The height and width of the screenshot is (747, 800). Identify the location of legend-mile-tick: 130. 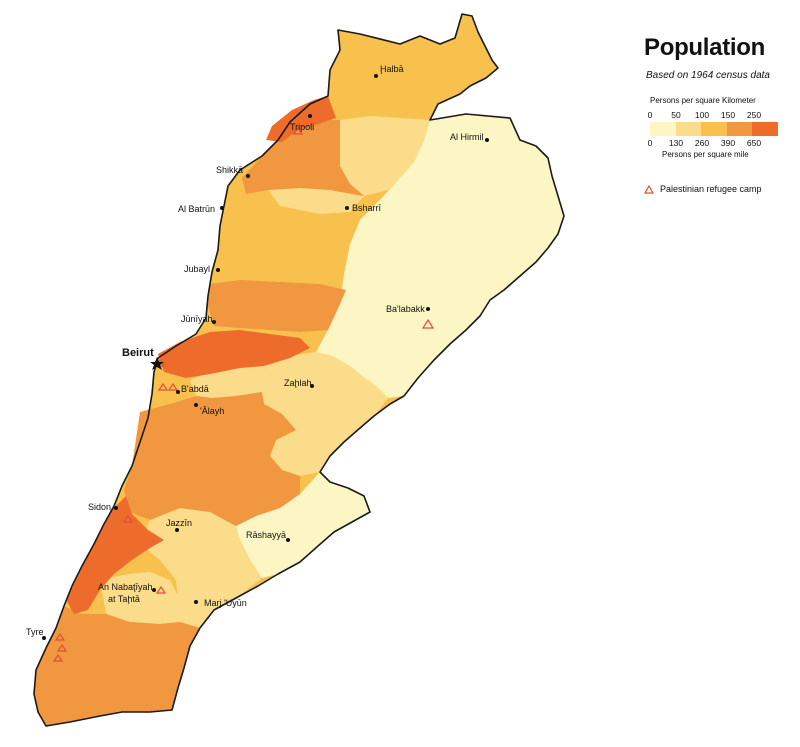
(676, 143).